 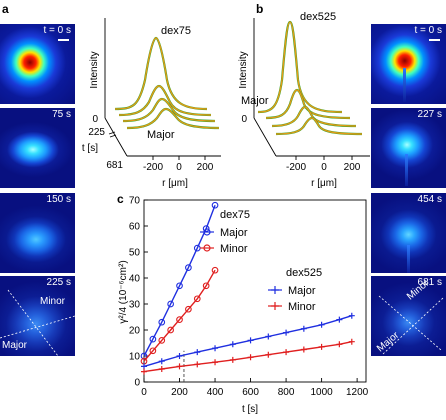 What do you see at coordinates (137, 383) in the screenshot?
I see `y-tick-label: 0` at bounding box center [137, 383].